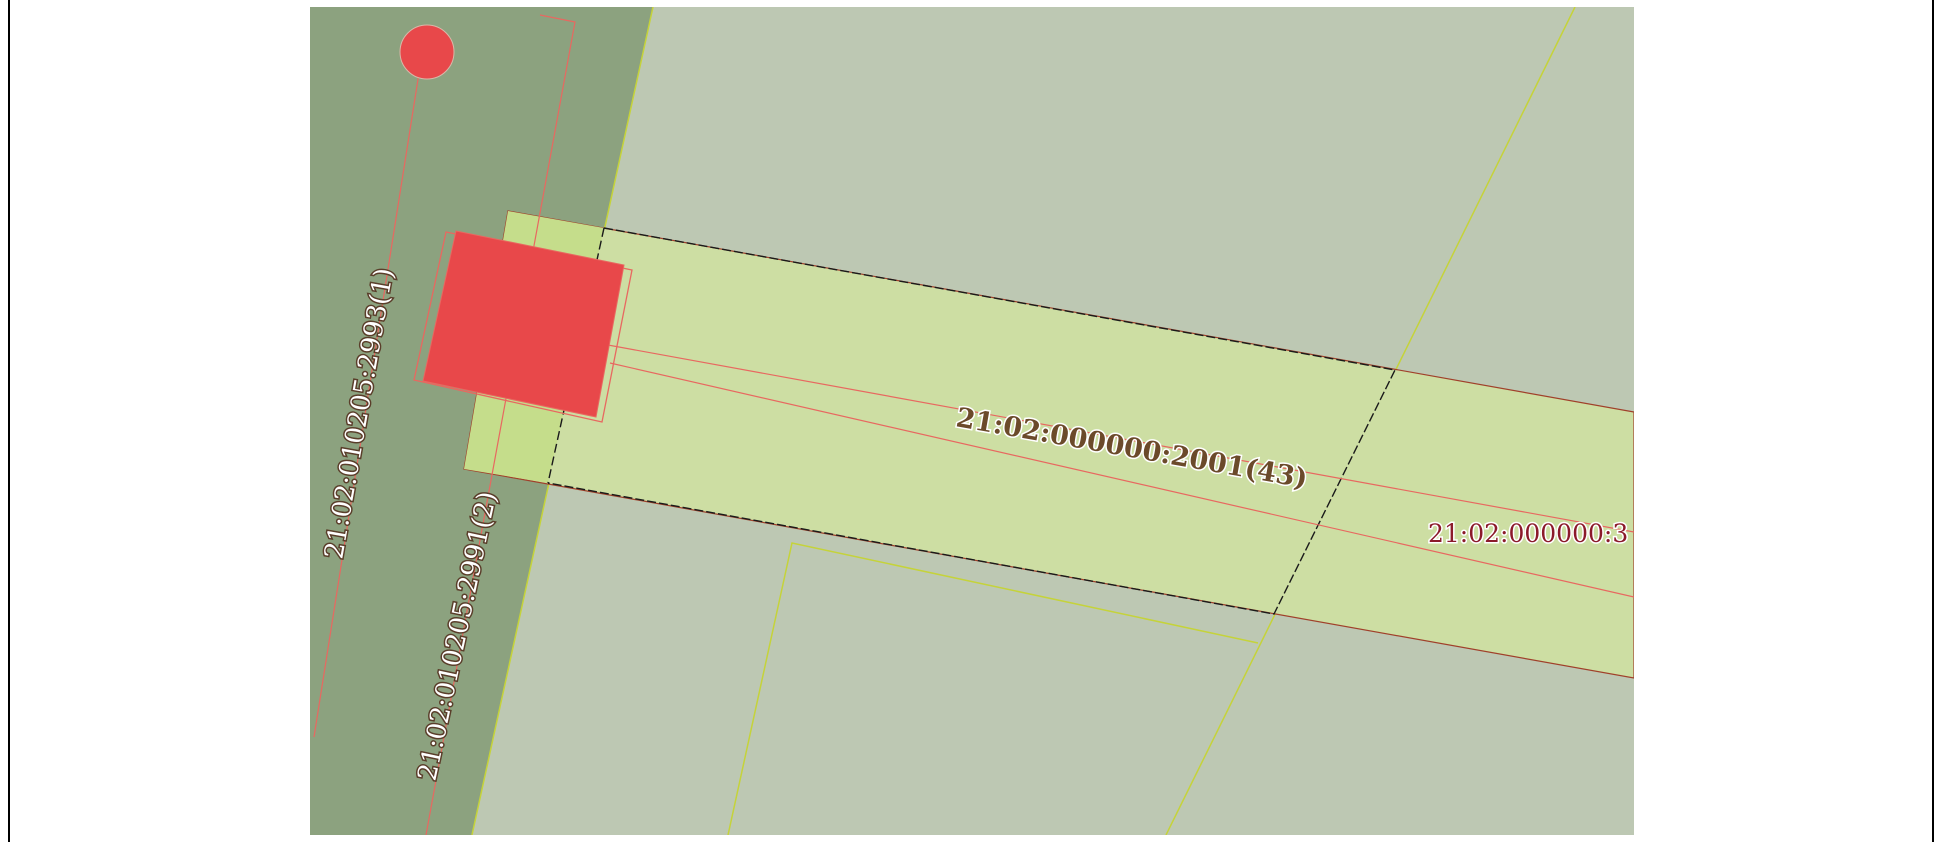 The width and height of the screenshot is (1937, 842). Describe the element at coordinates (368, 395) in the screenshot. I see `parcel-2993-boundary` at that location.